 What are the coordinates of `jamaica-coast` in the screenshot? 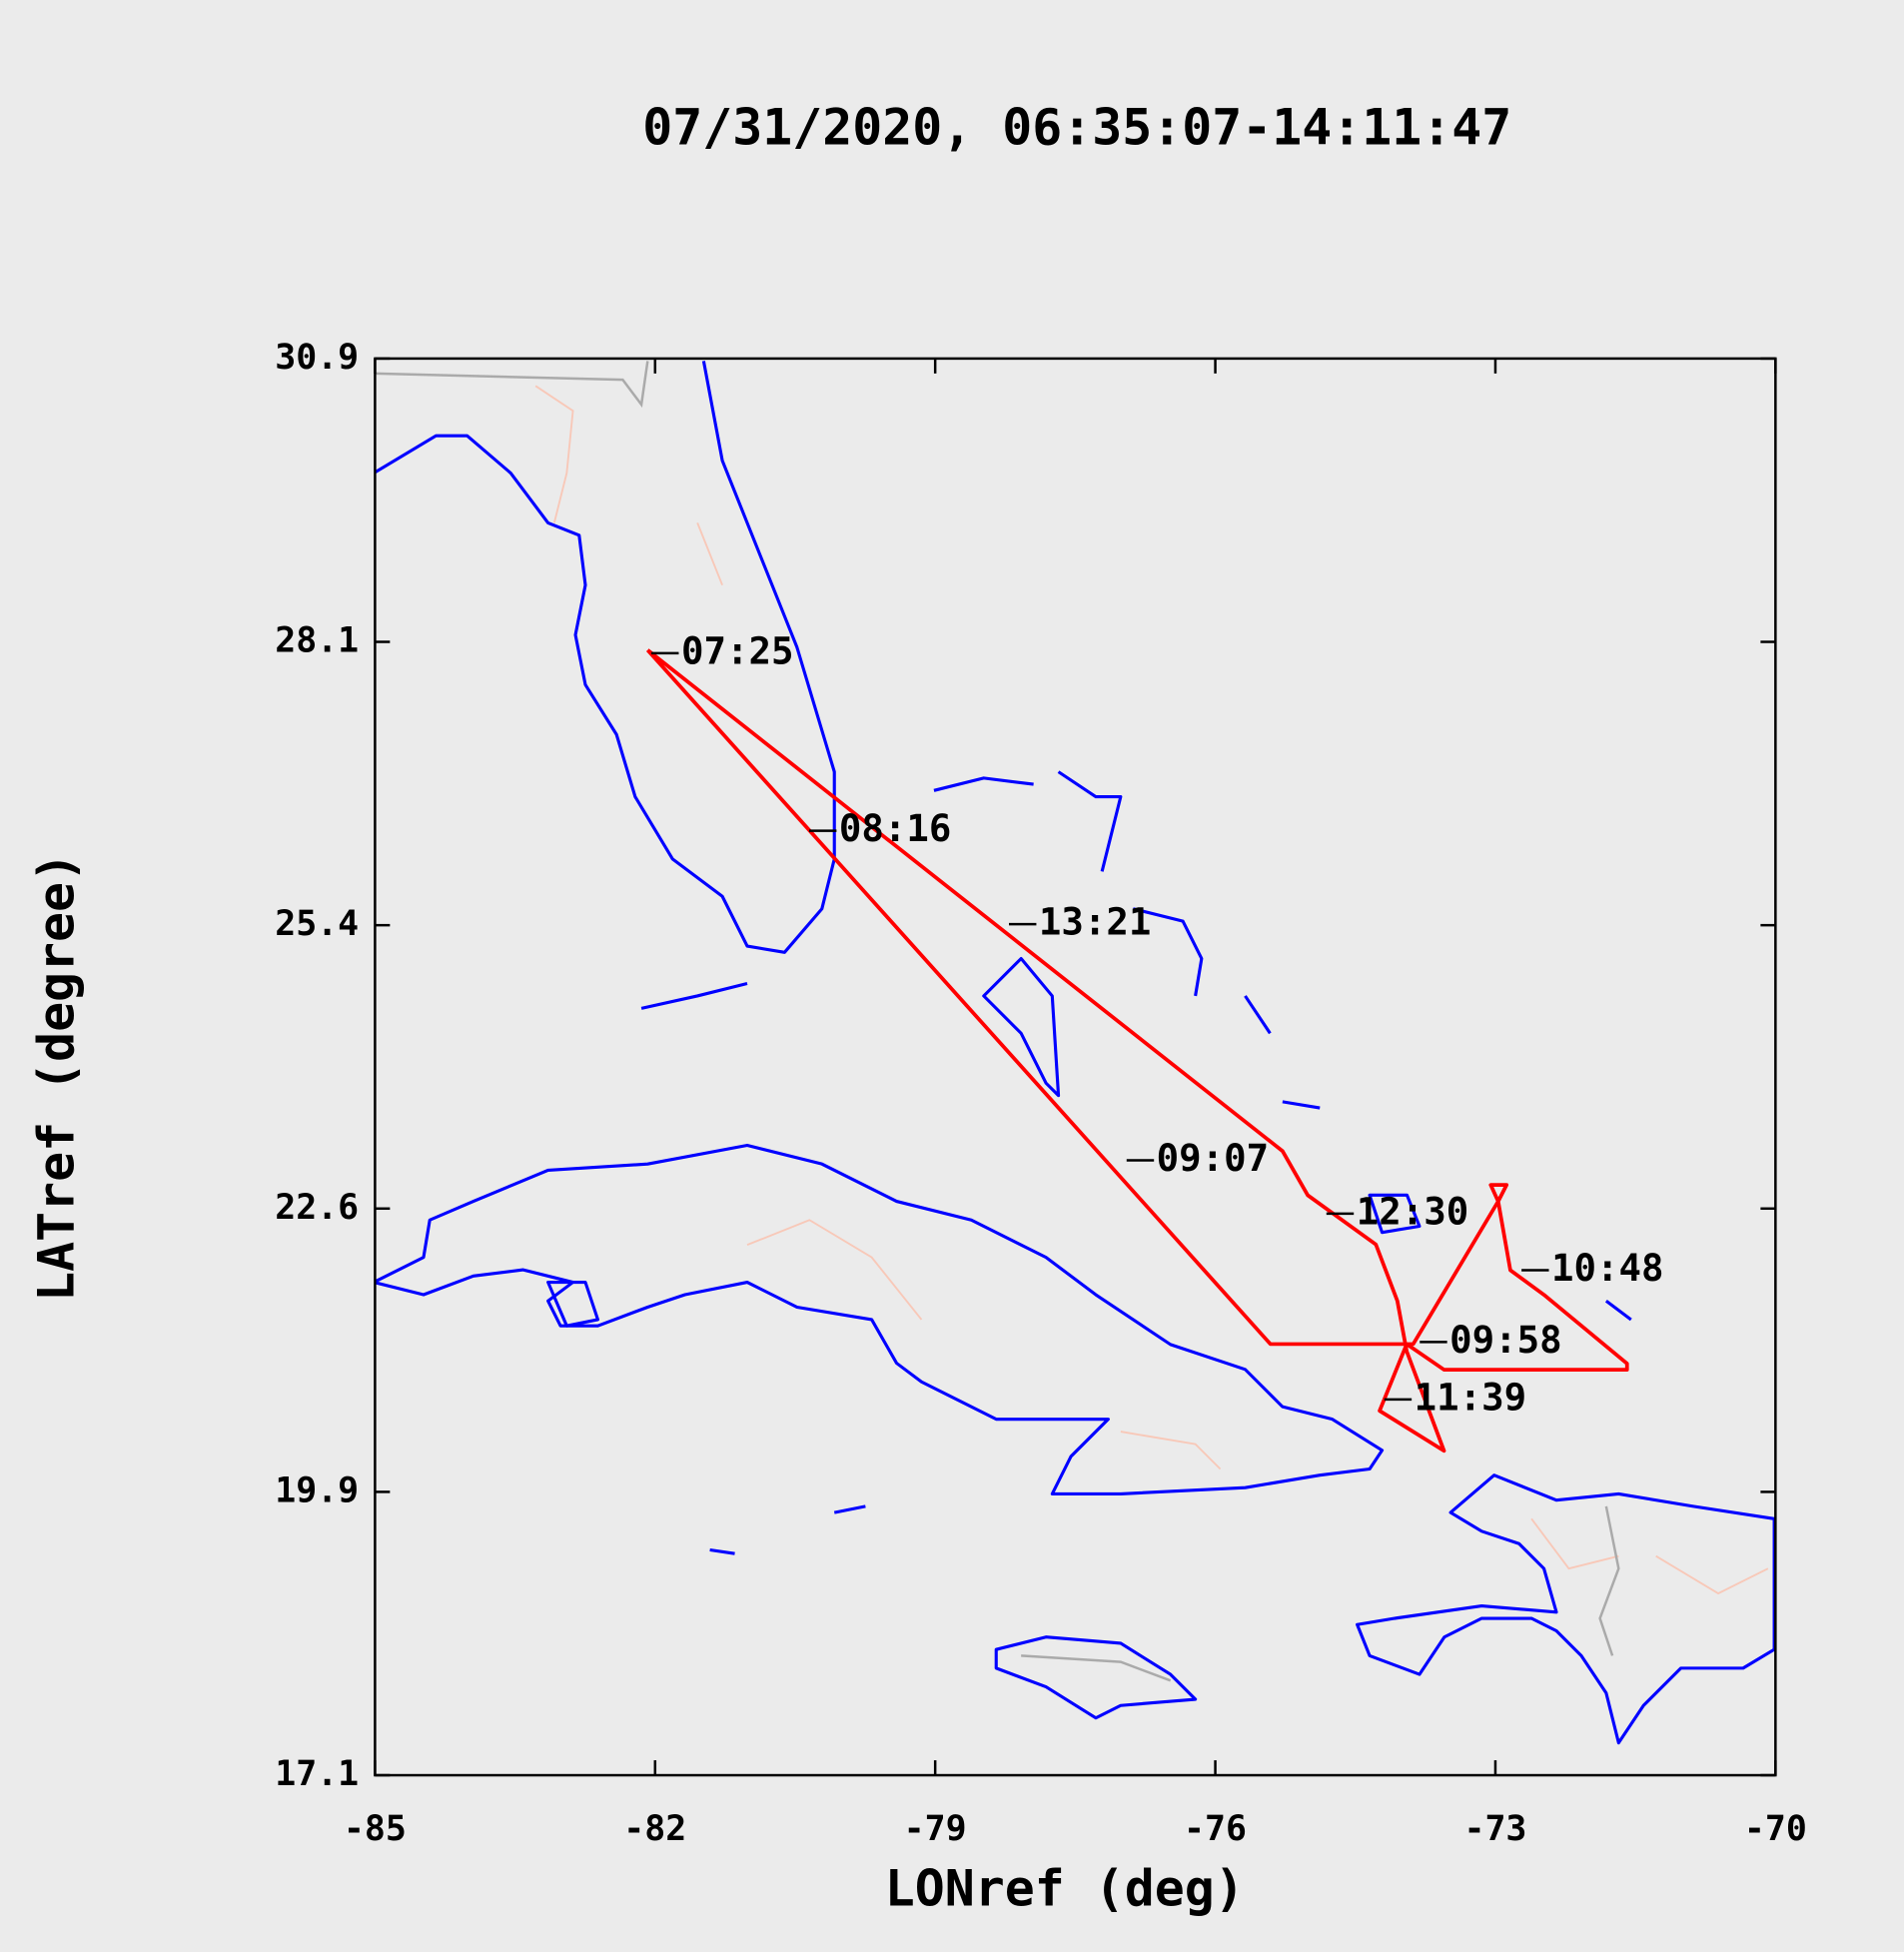 It's located at (1096, 1678).